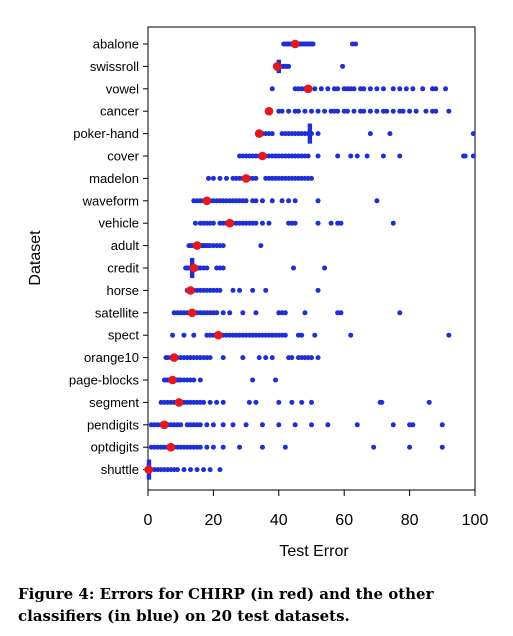 The image size is (513, 636). What do you see at coordinates (120, 469) in the screenshot?
I see `y-tick-label: shuttle` at bounding box center [120, 469].